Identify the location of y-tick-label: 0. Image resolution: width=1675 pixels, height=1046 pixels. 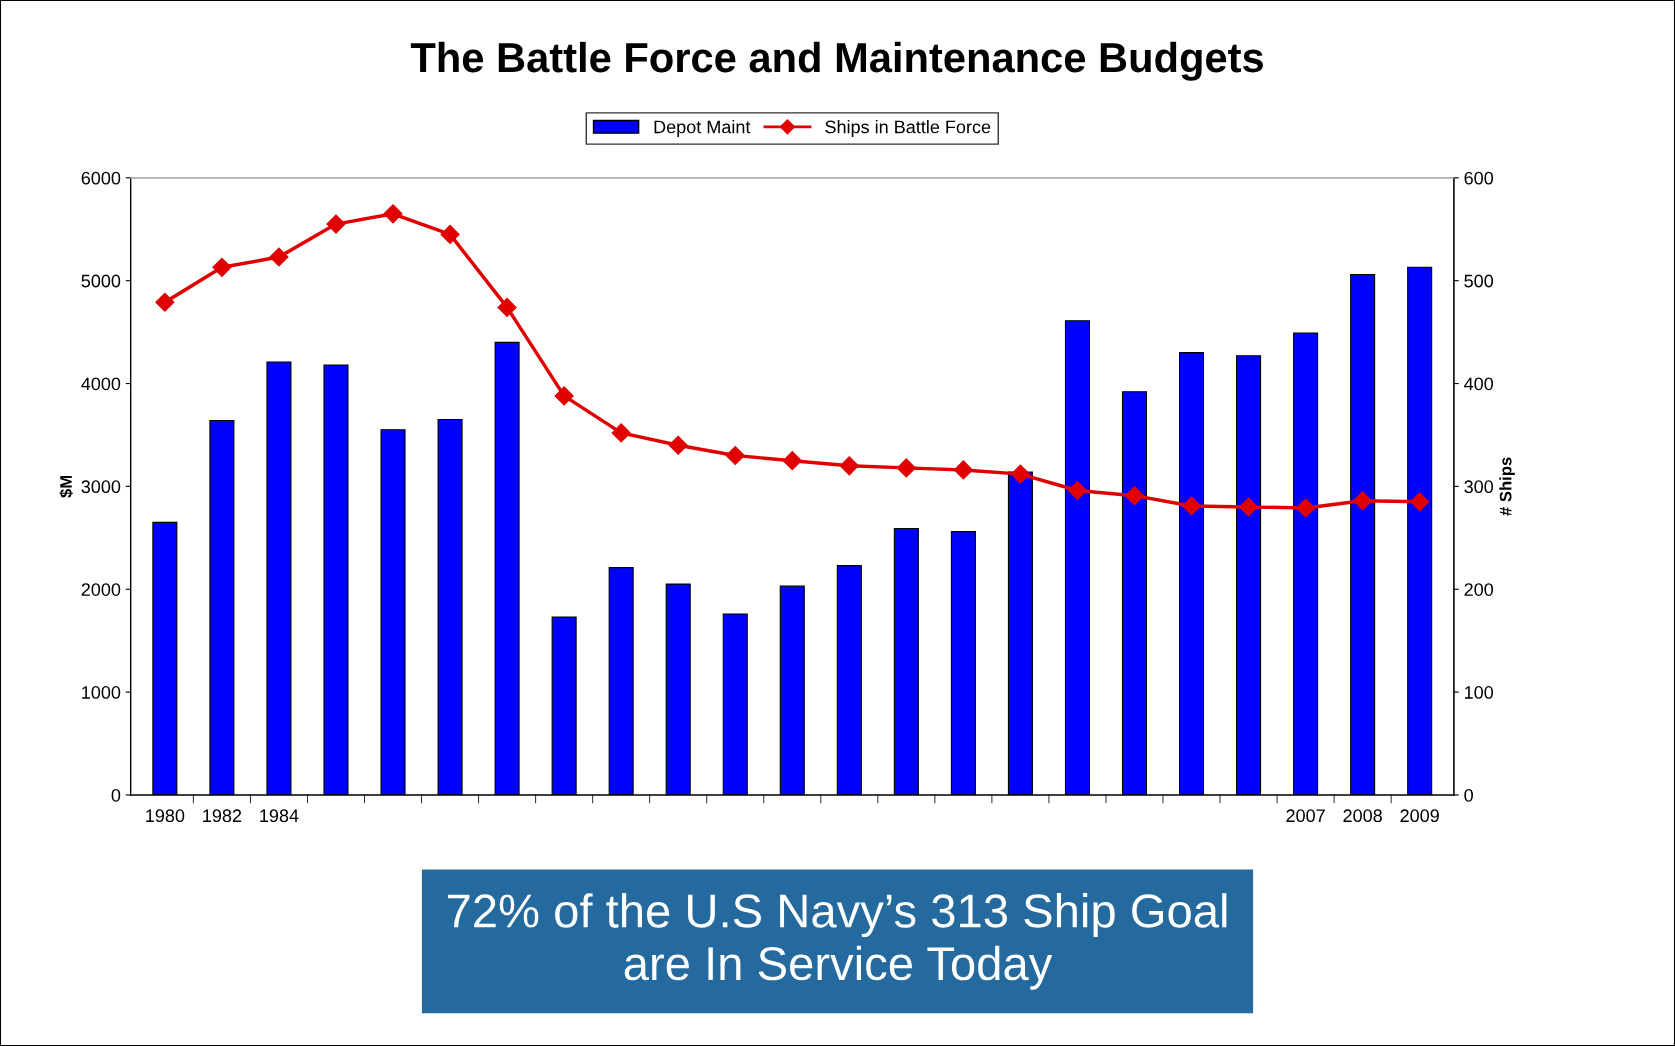
(116, 795).